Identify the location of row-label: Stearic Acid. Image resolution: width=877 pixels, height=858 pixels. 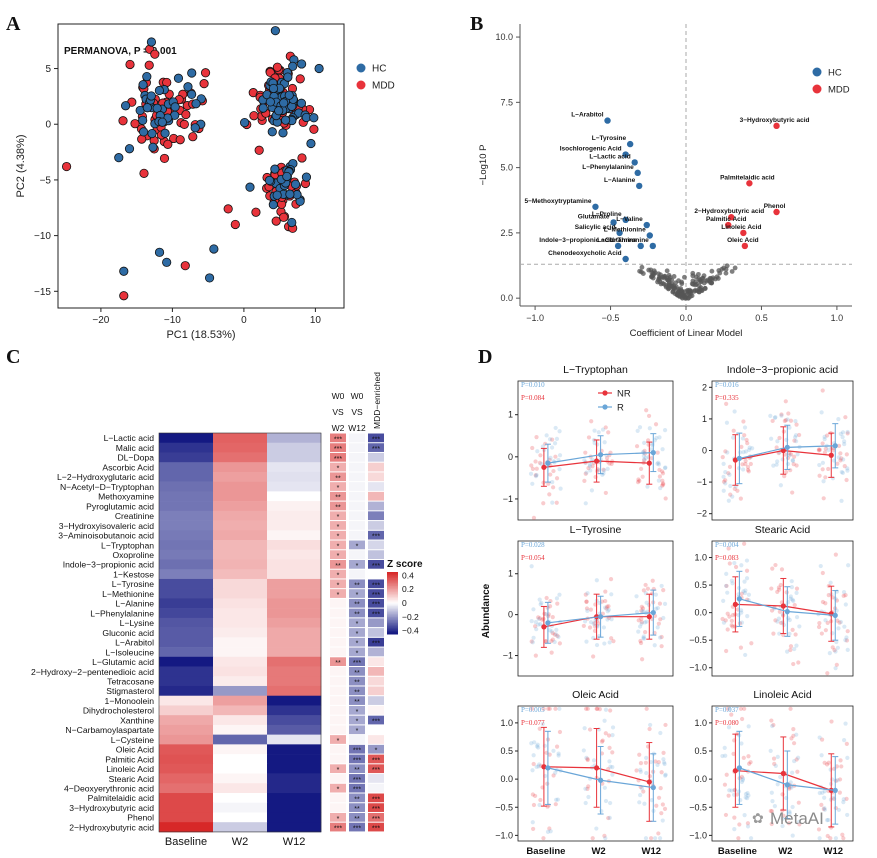
(132, 779).